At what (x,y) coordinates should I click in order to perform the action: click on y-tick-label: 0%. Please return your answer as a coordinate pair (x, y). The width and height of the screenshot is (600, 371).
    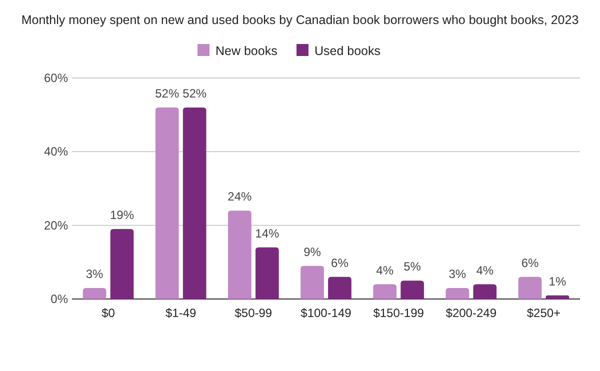
    Looking at the image, I should click on (59, 299).